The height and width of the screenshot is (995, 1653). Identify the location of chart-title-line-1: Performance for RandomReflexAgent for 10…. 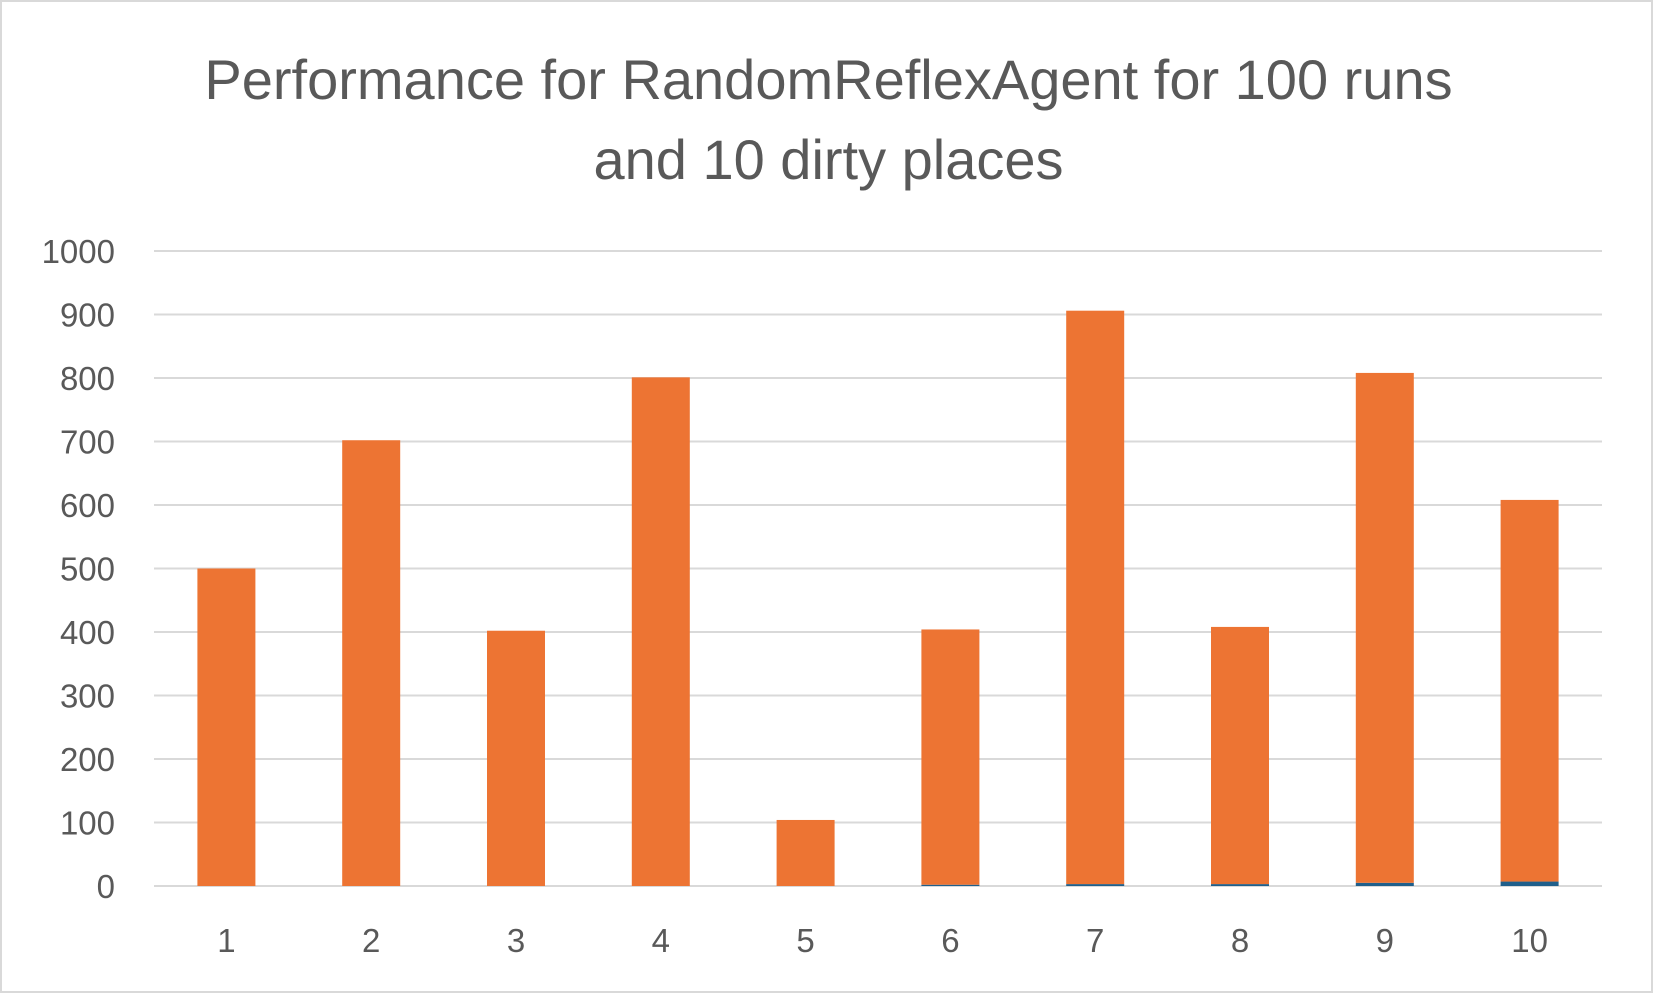
(828, 79).